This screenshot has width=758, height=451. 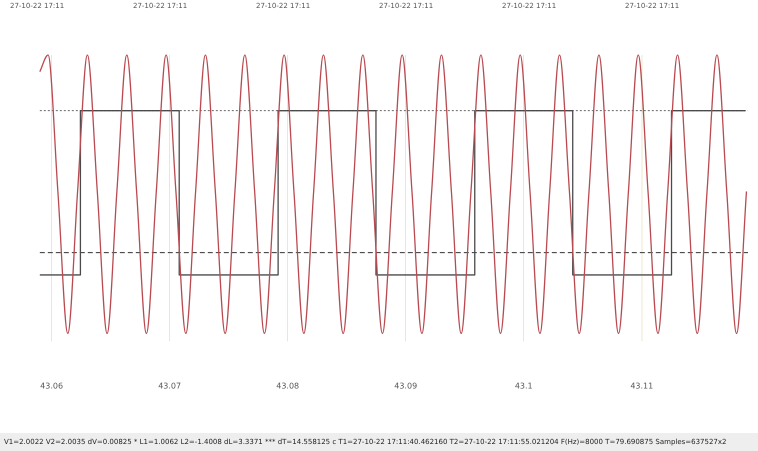 What do you see at coordinates (288, 385) in the screenshot?
I see `x-tick-label: 43.08` at bounding box center [288, 385].